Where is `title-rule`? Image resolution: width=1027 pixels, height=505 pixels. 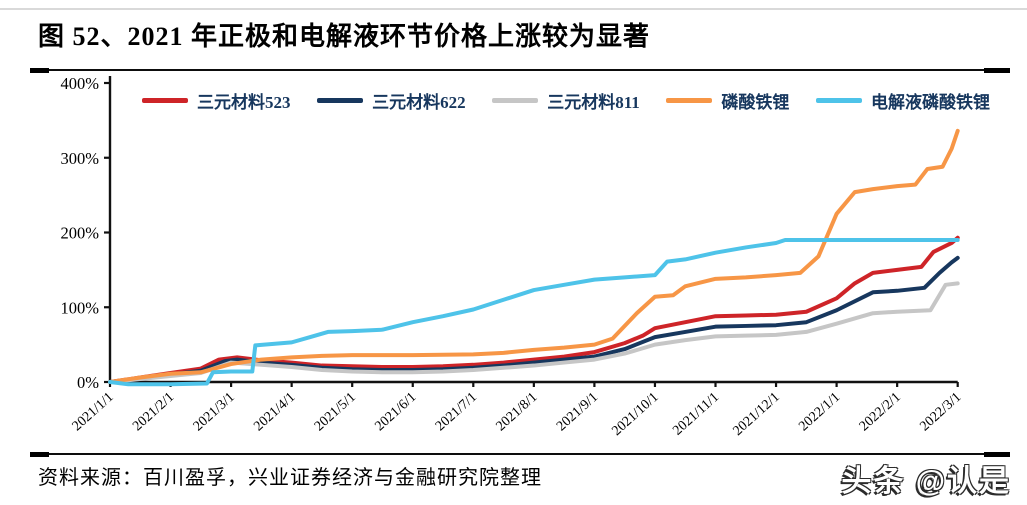 title-rule is located at coordinates (520, 70).